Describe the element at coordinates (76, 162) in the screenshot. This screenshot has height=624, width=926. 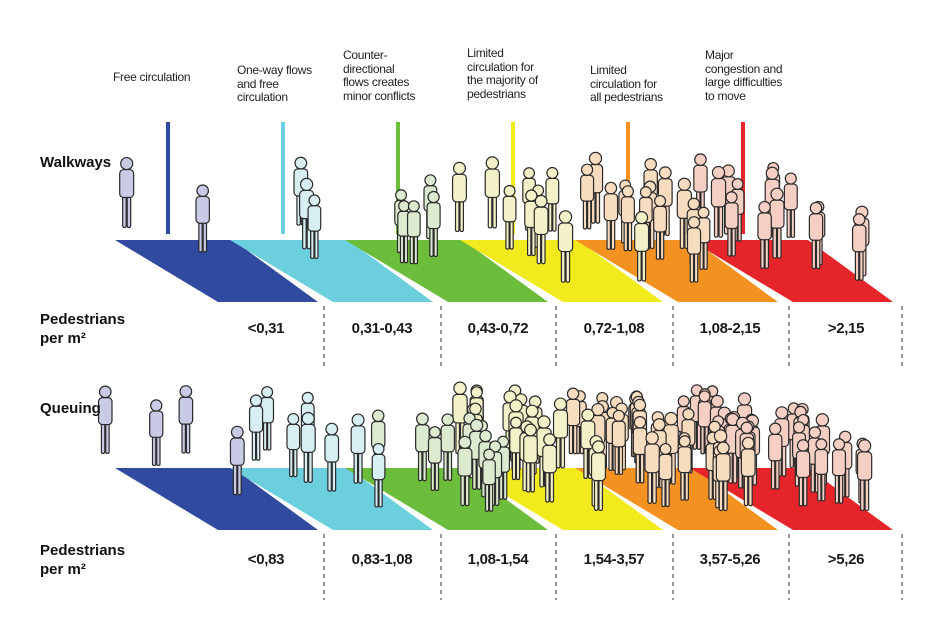
I see `walkways-heading: Walkways` at that location.